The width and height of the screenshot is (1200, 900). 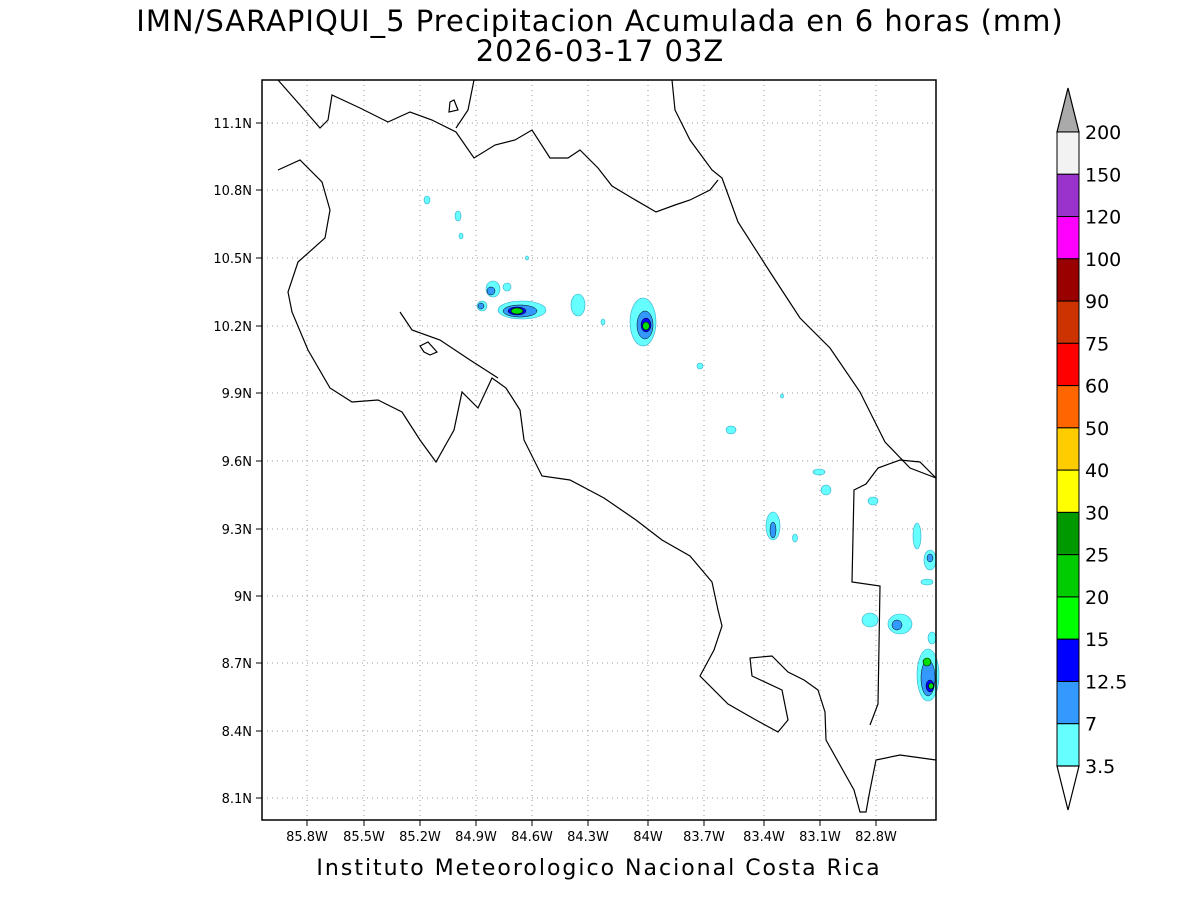 What do you see at coordinates (1100, 767) in the screenshot?
I see `legend-label: 3.5` at bounding box center [1100, 767].